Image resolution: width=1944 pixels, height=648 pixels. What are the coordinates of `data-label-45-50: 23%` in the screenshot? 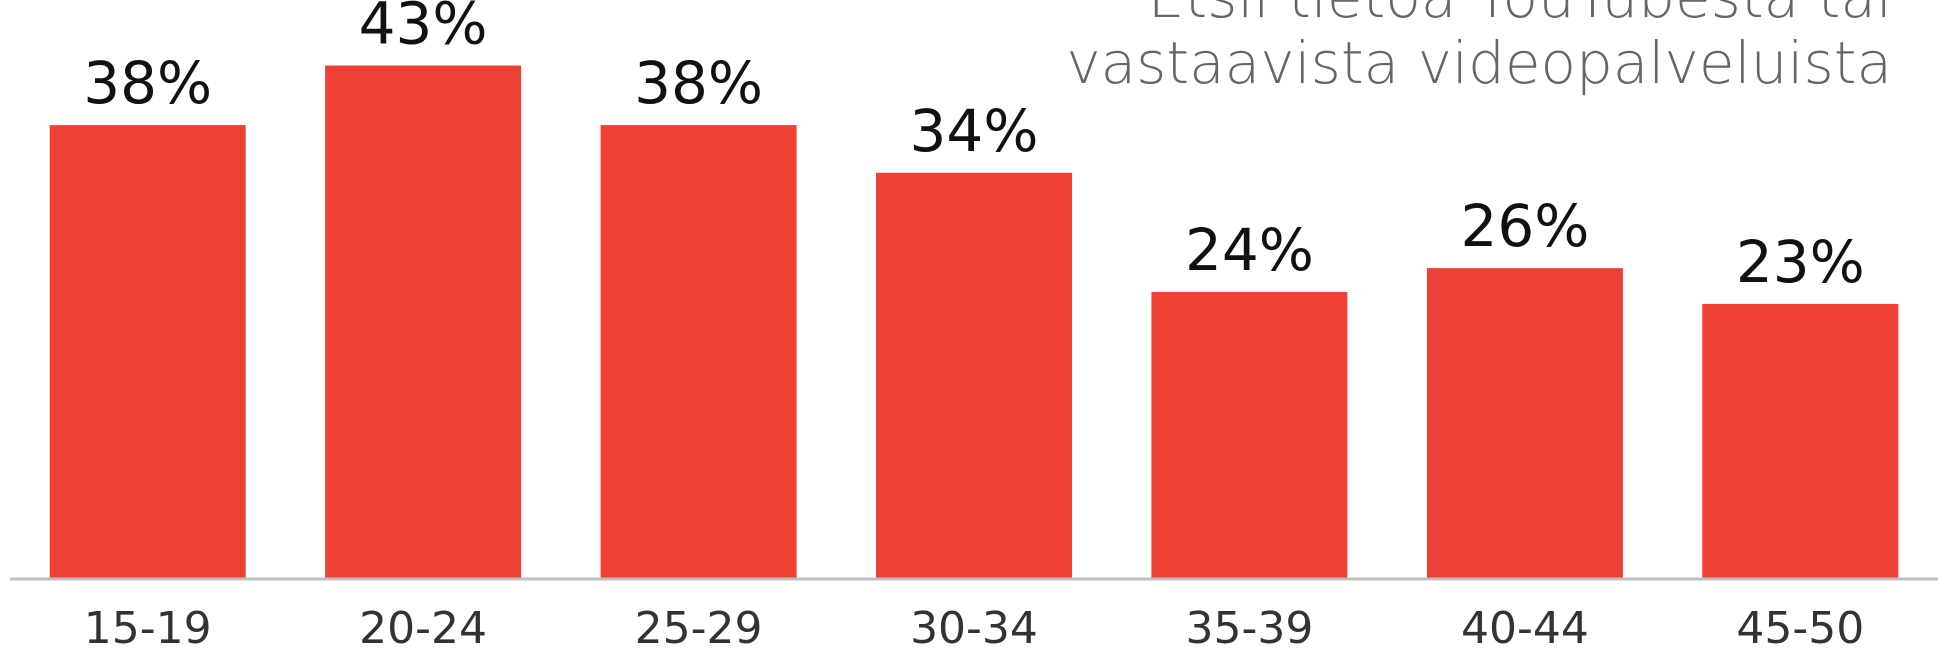 It's located at (1800, 262).